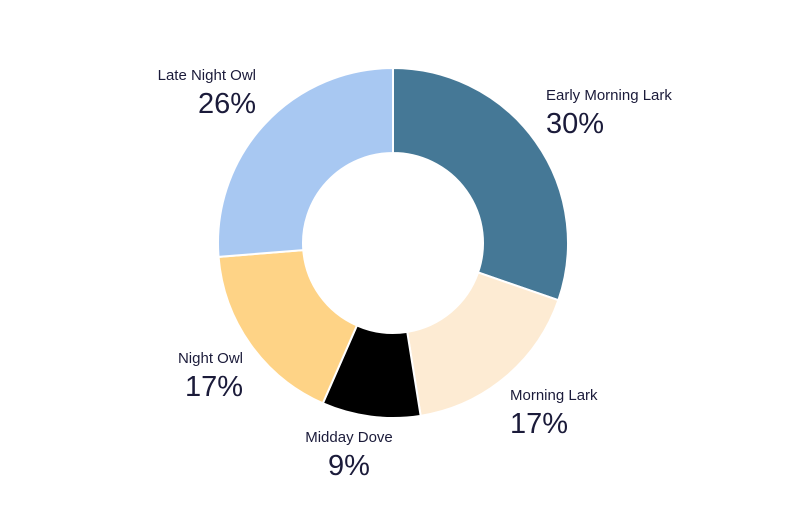 This screenshot has width=789, height=522. Describe the element at coordinates (207, 75) in the screenshot. I see `slice-label-late-night-owl: Late Night Owl` at that location.